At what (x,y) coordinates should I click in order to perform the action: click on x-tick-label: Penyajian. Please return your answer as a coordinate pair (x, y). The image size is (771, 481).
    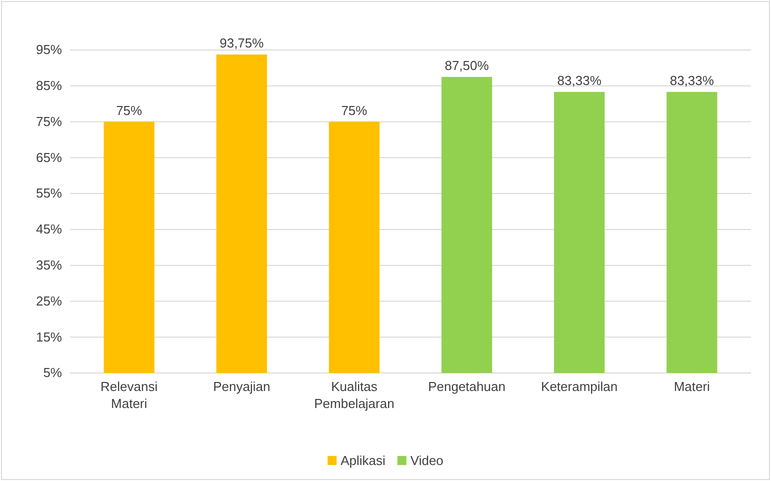
    Looking at the image, I should click on (241, 386).